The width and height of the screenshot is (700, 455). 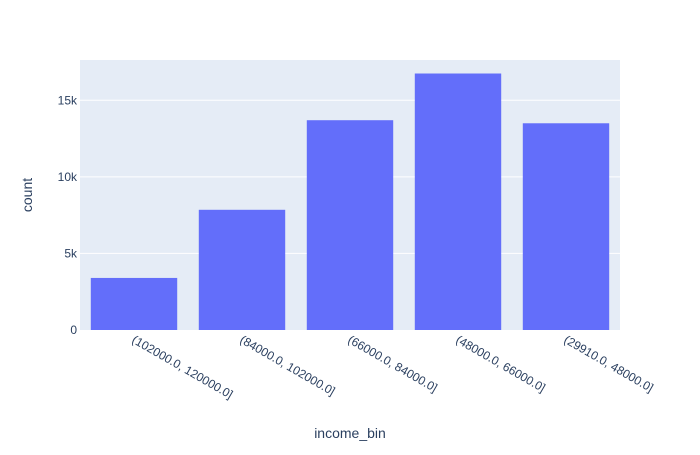 I want to click on y-tick-label: 10k, so click(x=68, y=177).